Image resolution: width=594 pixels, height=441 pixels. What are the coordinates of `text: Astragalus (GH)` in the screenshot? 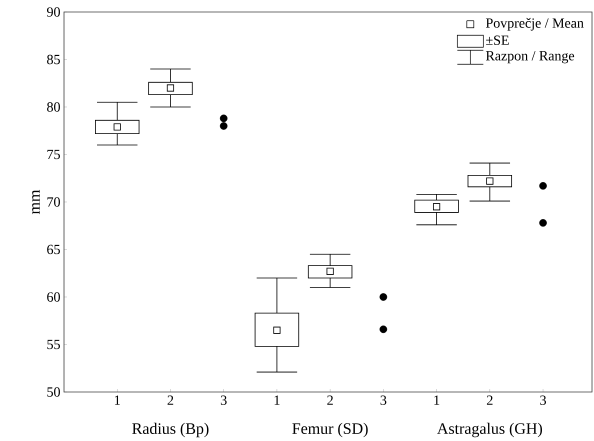 It's located at (489, 430).